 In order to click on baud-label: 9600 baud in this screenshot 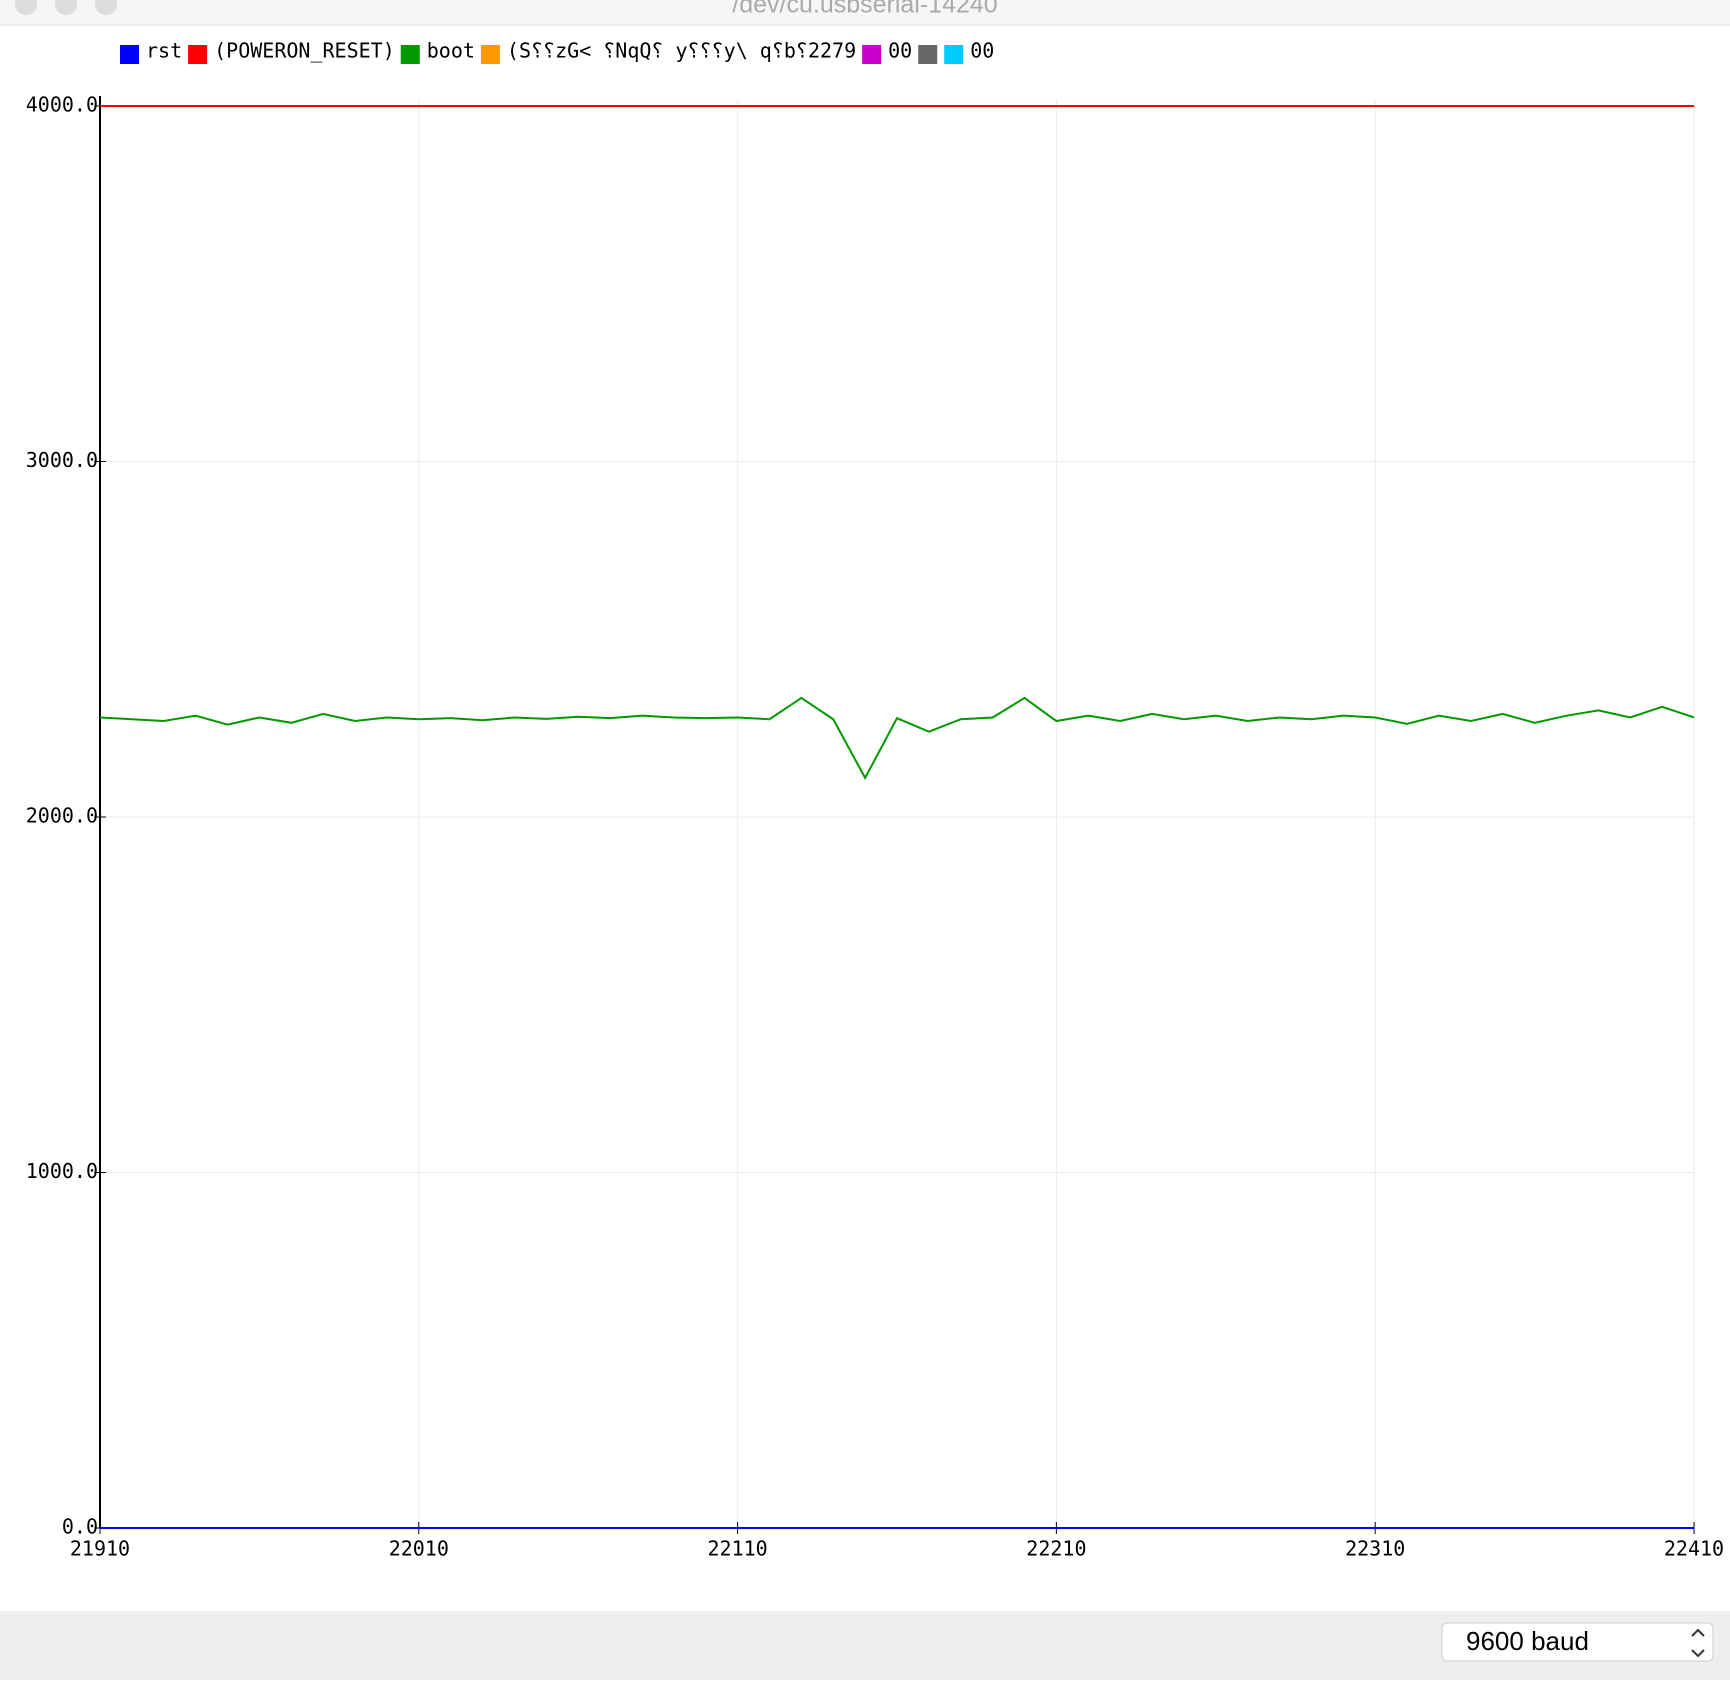, I will do `click(1527, 1641)`.